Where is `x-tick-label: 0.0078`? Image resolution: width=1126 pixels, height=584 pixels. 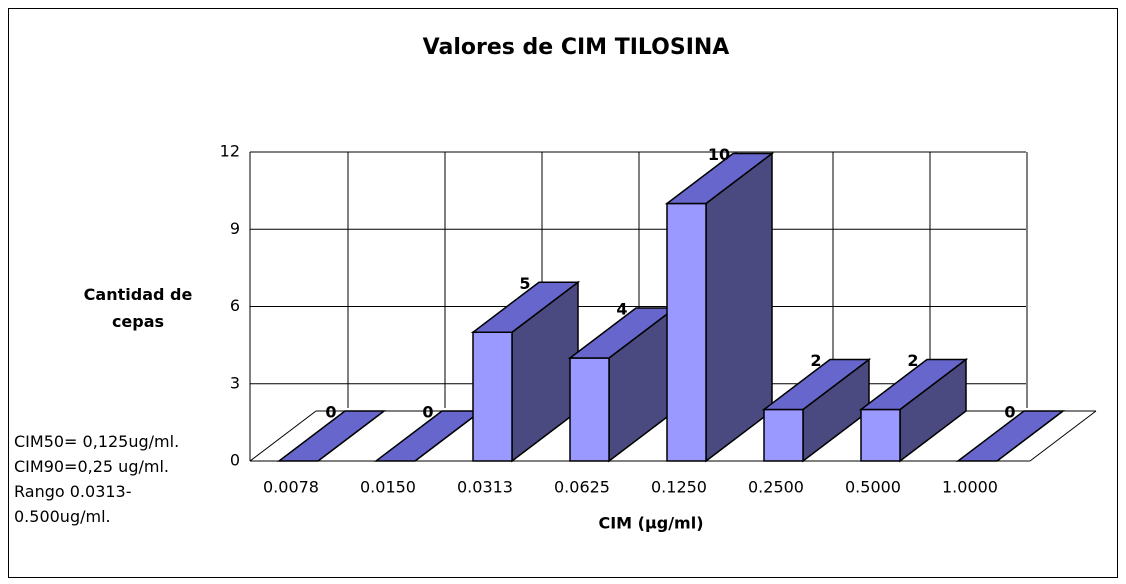 x-tick-label: 0.0078 is located at coordinates (291, 487).